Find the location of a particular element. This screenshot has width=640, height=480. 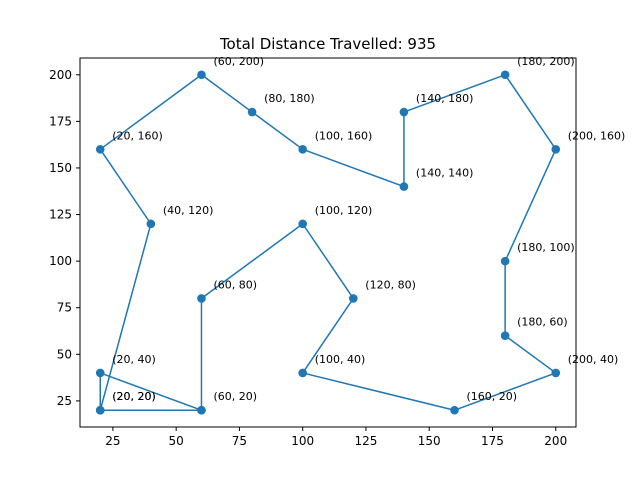

x-tick-label: 50 is located at coordinates (176, 441).